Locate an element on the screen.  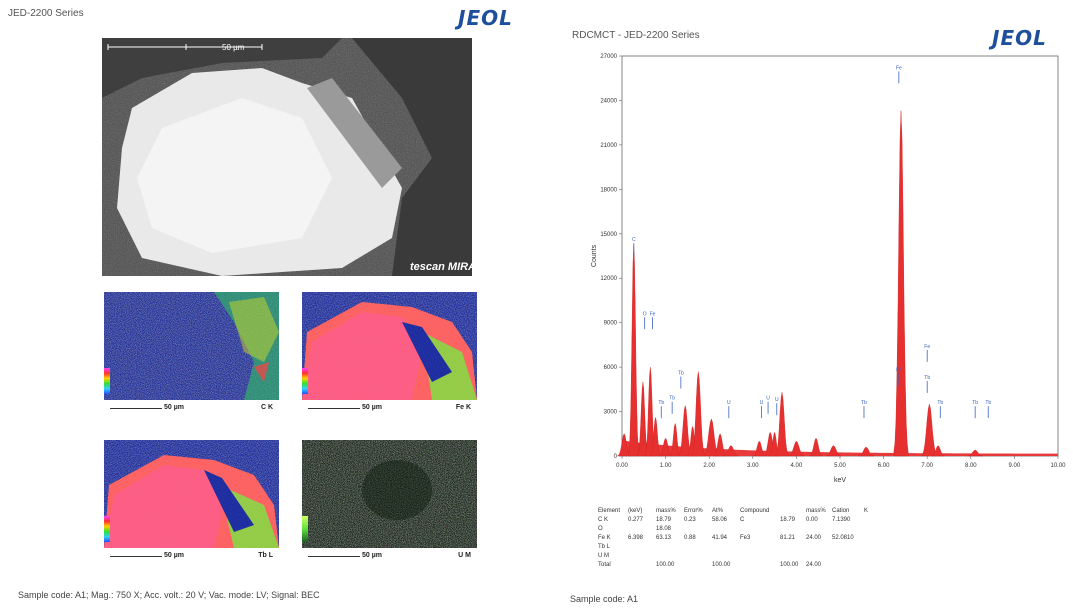
map-scale-label: 50 µm is located at coordinates (372, 407).